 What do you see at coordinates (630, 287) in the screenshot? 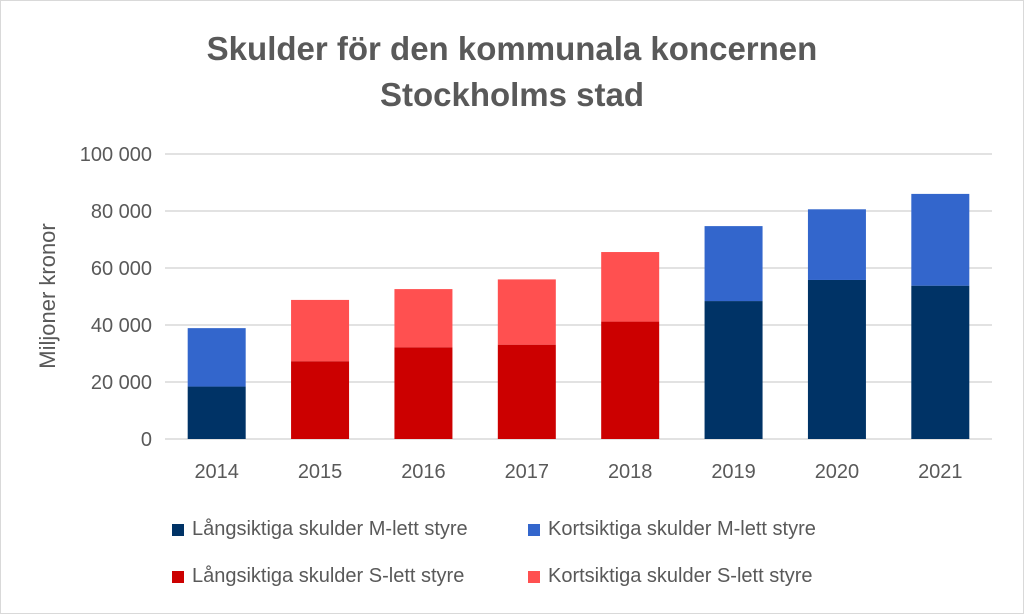
I see `bar-segment-2018-s3` at bounding box center [630, 287].